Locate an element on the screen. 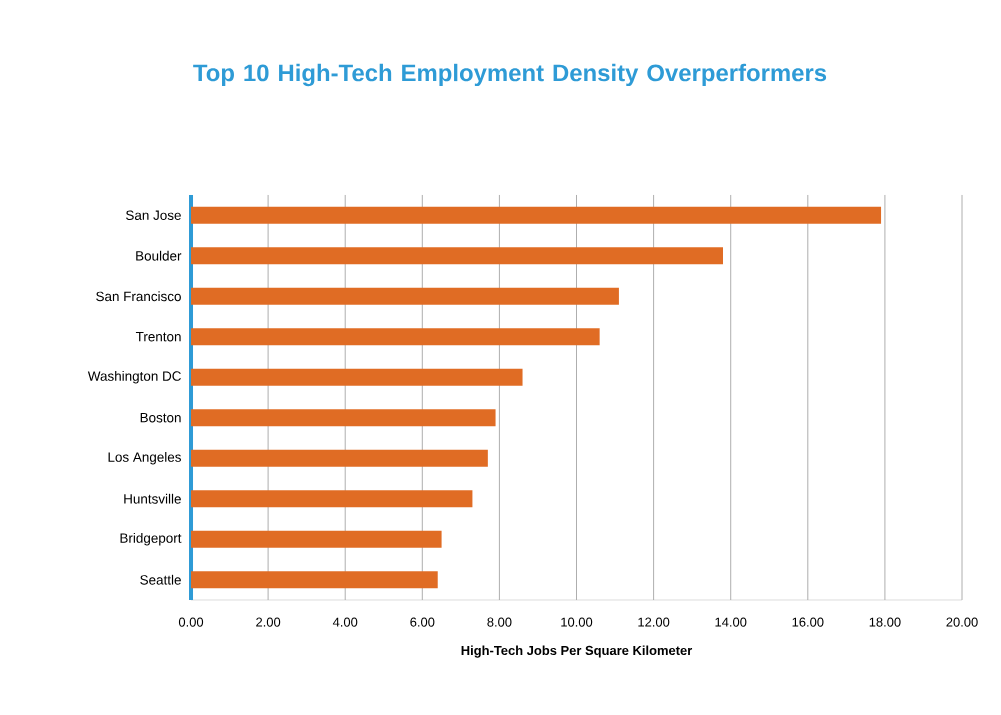 Image resolution: width=1001 pixels, height=715 pixels. x-tick-label: 4.00 is located at coordinates (345, 622).